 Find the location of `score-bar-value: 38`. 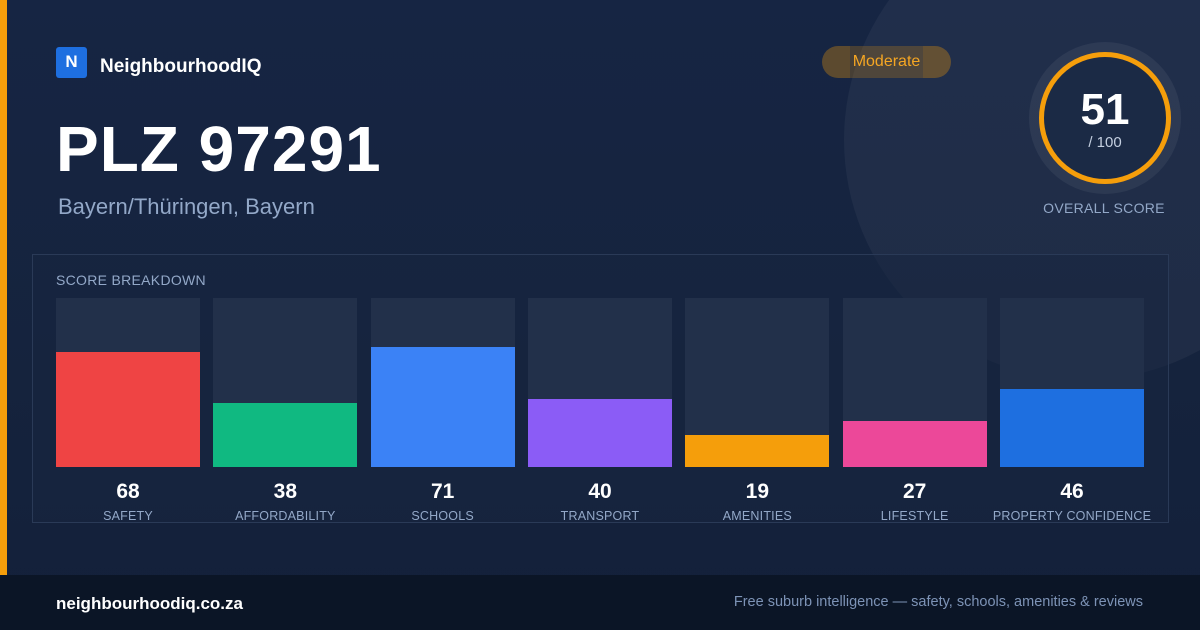

score-bar-value: 38 is located at coordinates (285, 491).